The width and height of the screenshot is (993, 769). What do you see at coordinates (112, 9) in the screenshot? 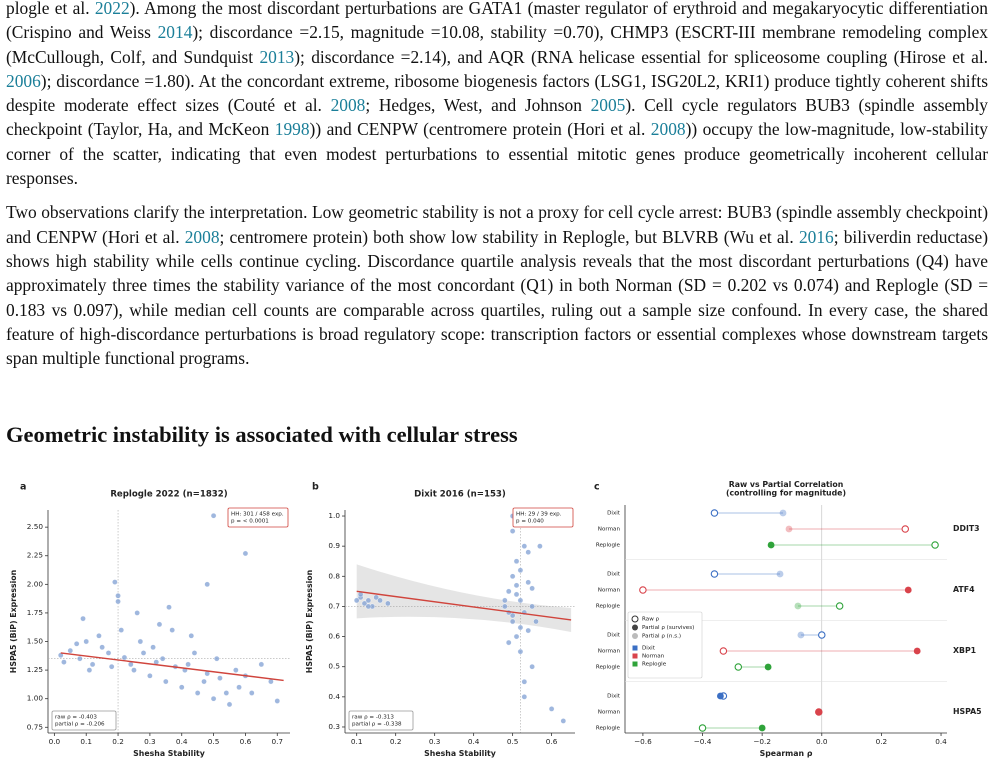
I see `citation-link: 2022` at bounding box center [112, 9].